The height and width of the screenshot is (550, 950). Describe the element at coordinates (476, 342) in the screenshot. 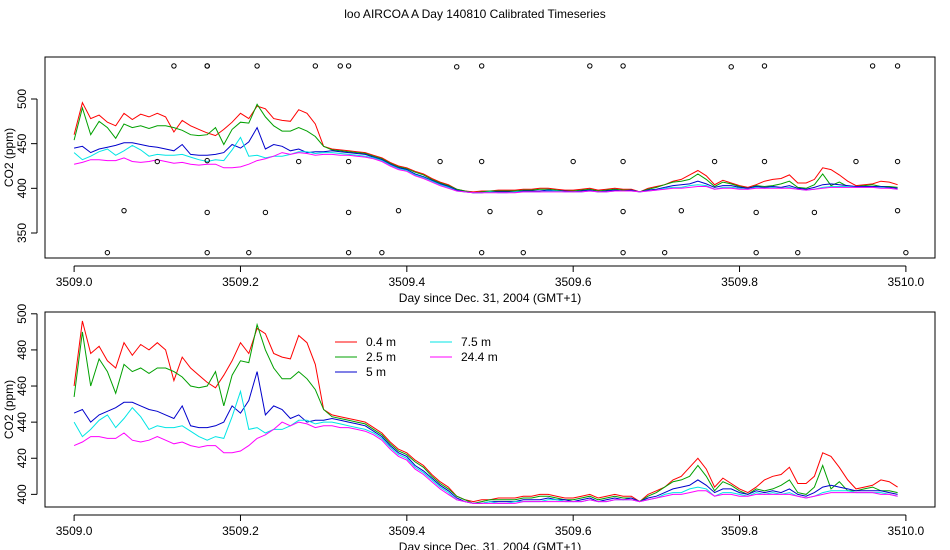

I see `legend-label: 7.5 m` at that location.